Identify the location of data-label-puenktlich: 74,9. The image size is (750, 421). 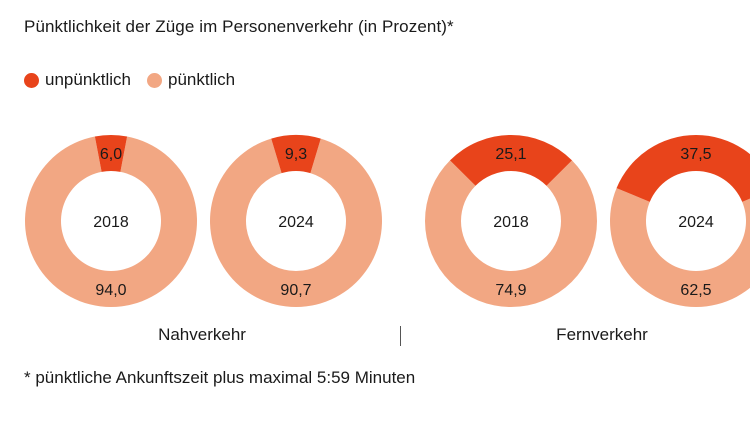
(510, 290).